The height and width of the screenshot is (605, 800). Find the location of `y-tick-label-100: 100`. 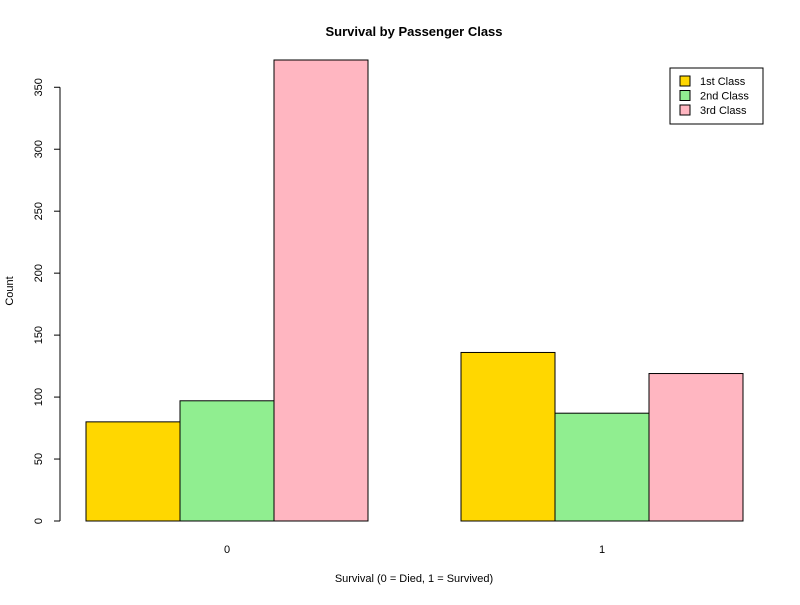

y-tick-label-100: 100 is located at coordinates (39, 397).